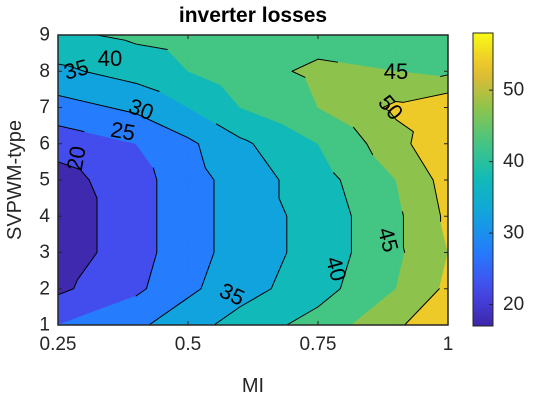 The width and height of the screenshot is (550, 400). Describe the element at coordinates (15, 180) in the screenshot. I see `y-axis-label: SVPWM-type` at that location.